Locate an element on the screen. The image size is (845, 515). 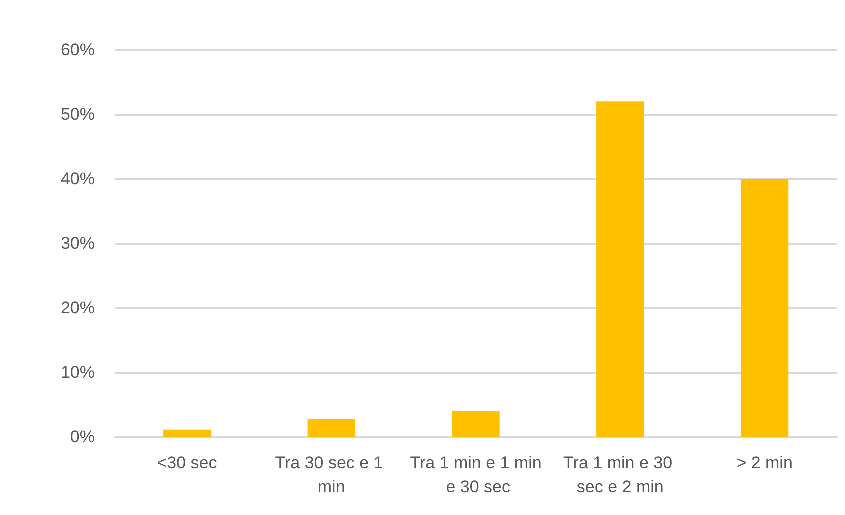
y-tick-label: 60% is located at coordinates (77, 50).